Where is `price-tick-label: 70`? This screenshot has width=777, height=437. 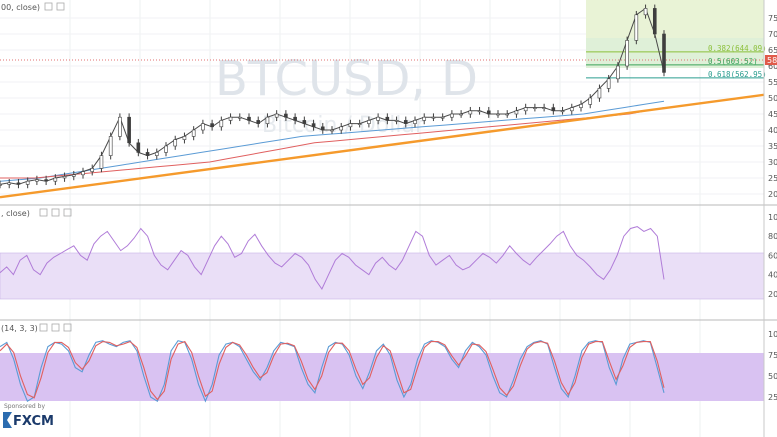
price-tick-label: 70 is located at coordinates (772, 34).